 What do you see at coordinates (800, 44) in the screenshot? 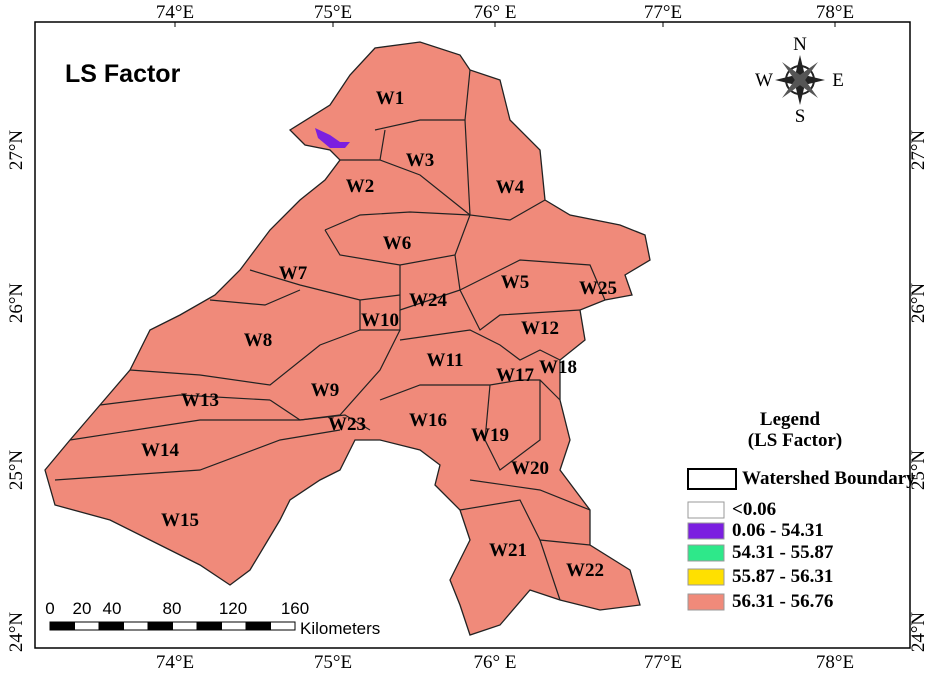
I see `compass-letter: N` at bounding box center [800, 44].